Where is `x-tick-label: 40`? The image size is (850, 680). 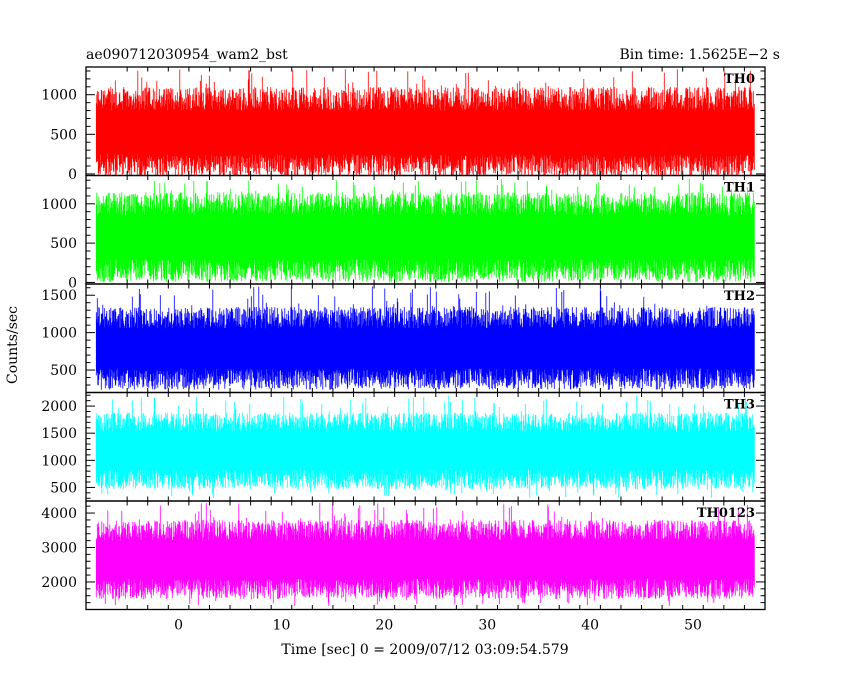
x-tick-label: 40 is located at coordinates (590, 626).